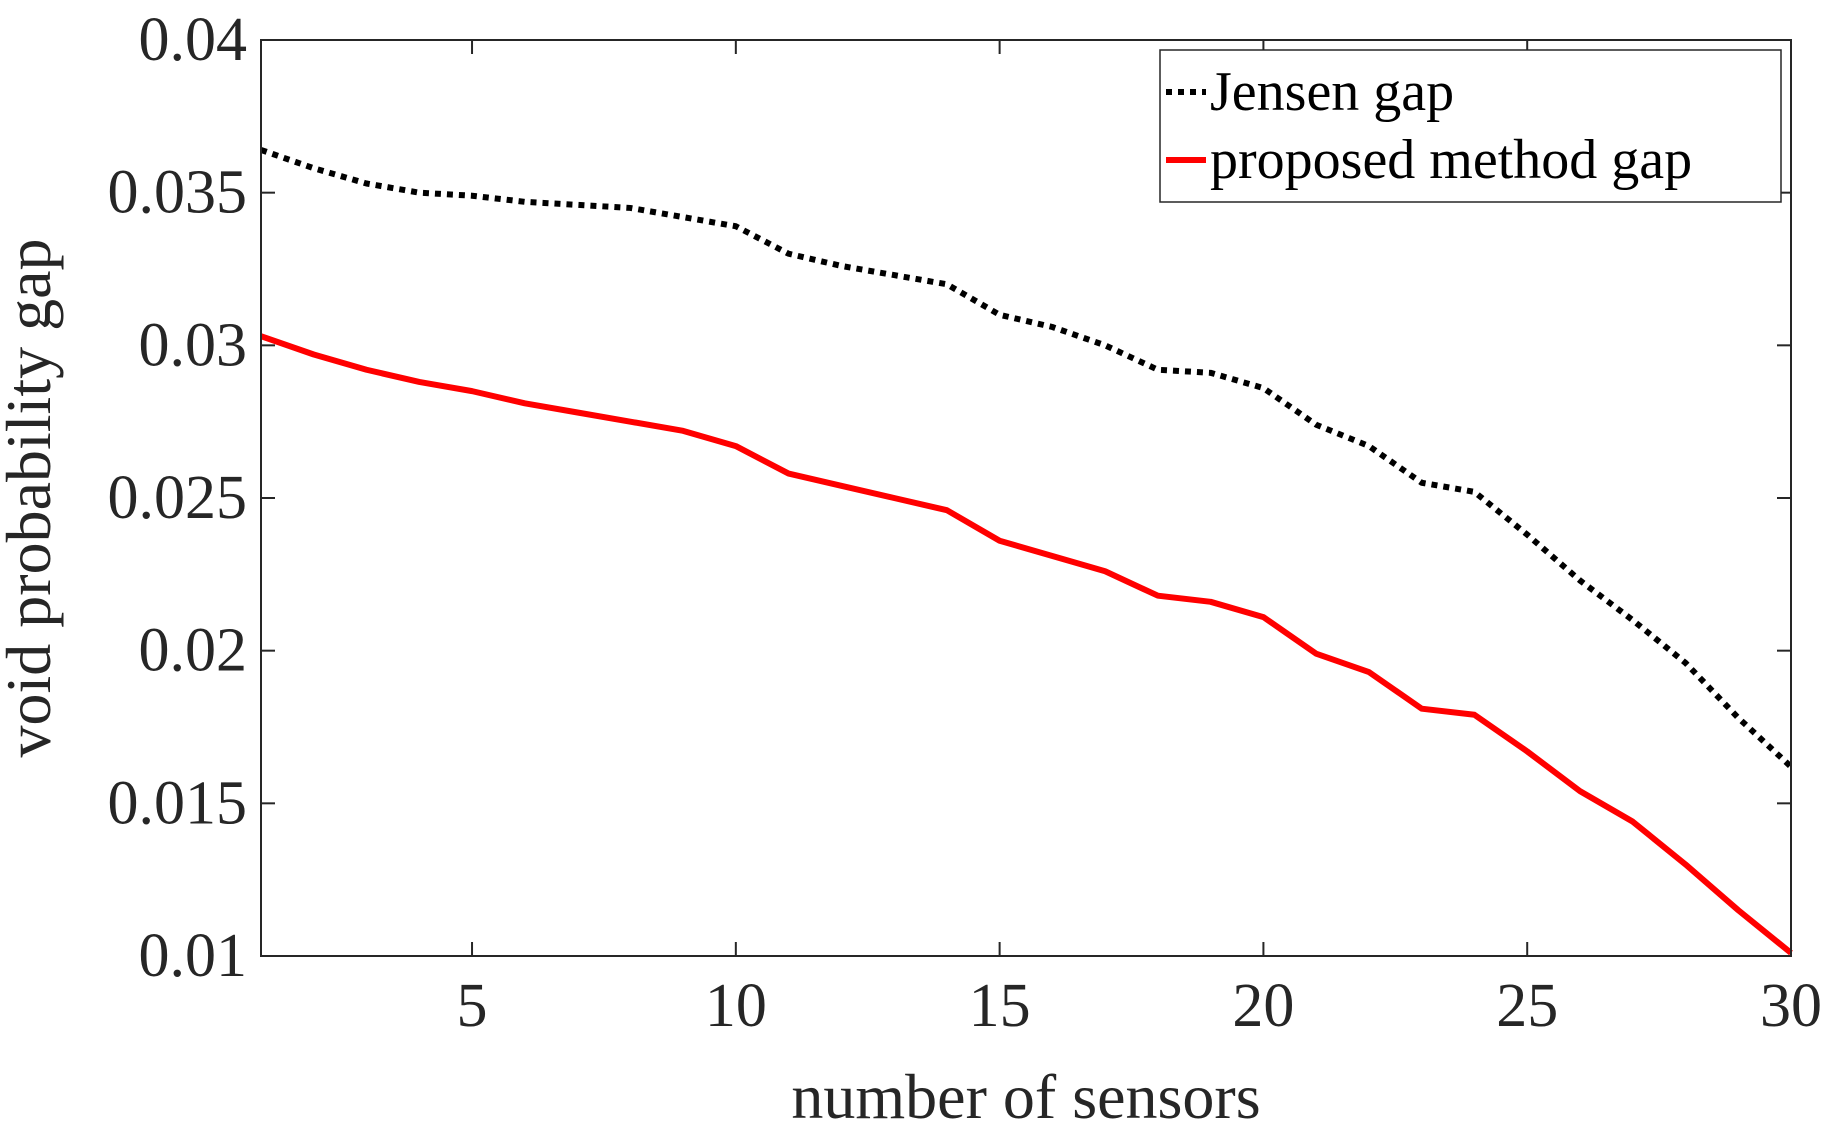 The height and width of the screenshot is (1131, 1828). What do you see at coordinates (1451, 160) in the screenshot?
I see `legend-label-proposed-method-gap: proposed method gap` at bounding box center [1451, 160].